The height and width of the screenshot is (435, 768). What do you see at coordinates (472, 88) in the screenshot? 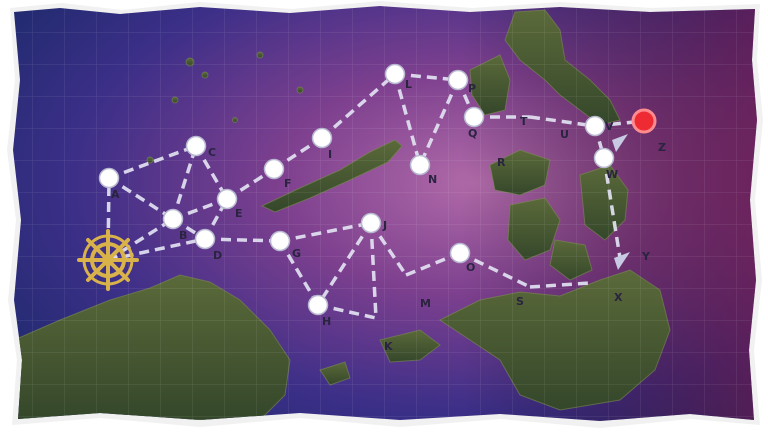
I see `node-label-p: P` at bounding box center [472, 88].